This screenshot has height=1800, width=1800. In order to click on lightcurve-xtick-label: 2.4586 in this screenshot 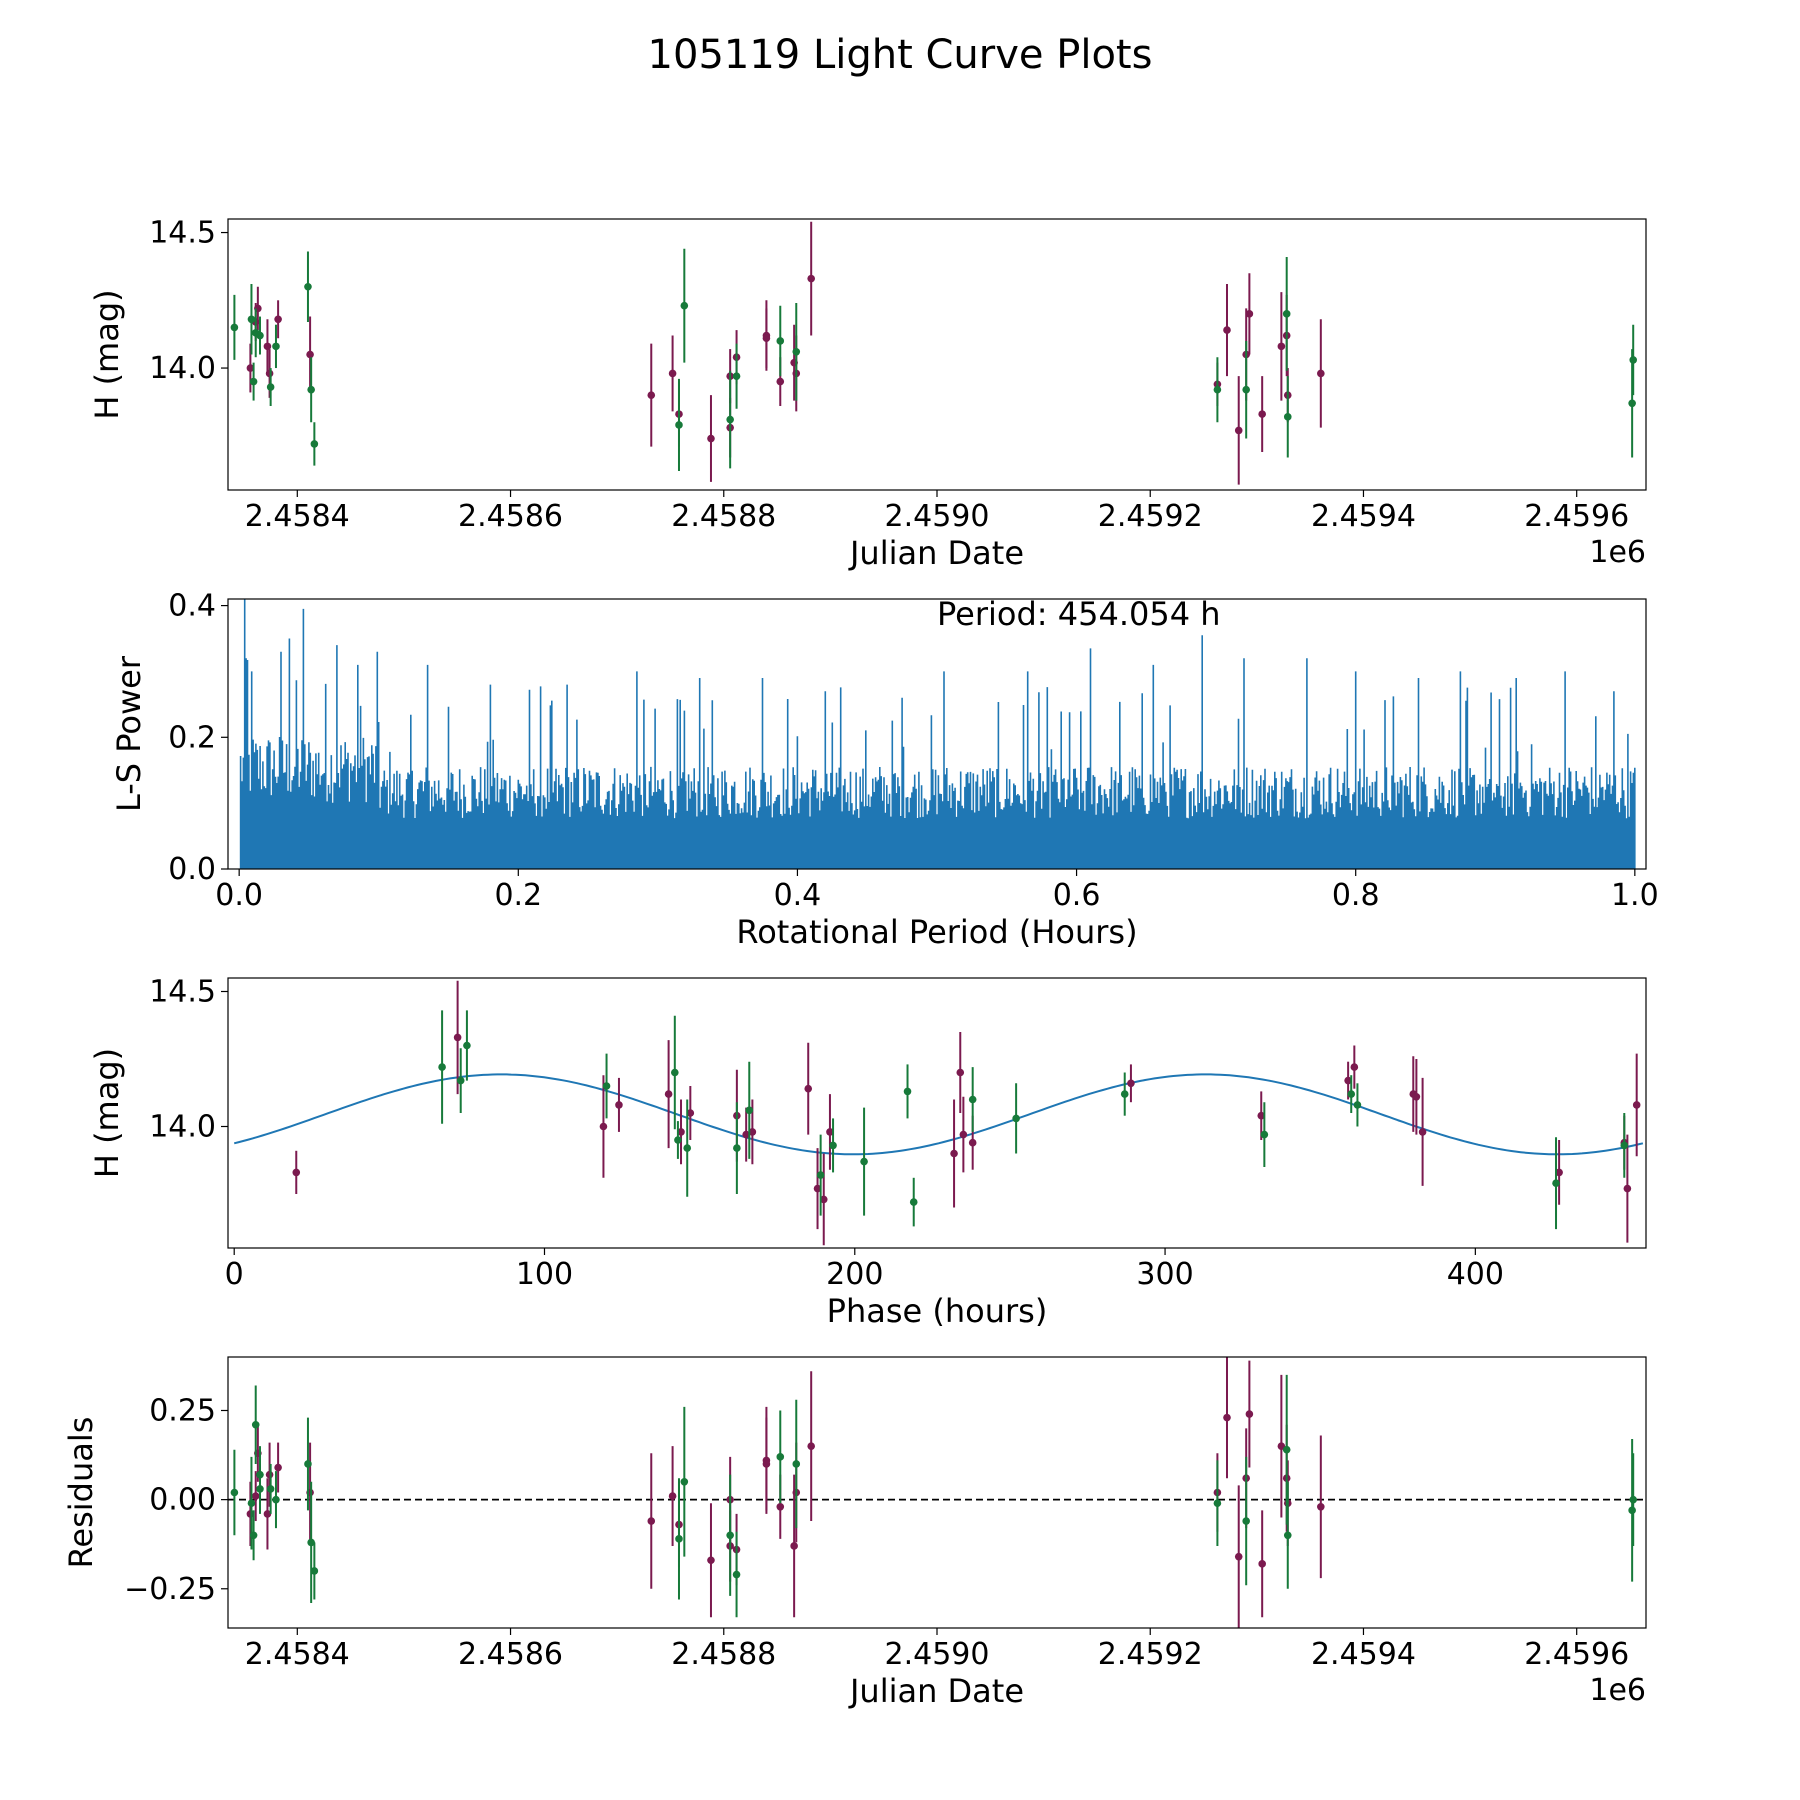, I will do `click(510, 516)`.